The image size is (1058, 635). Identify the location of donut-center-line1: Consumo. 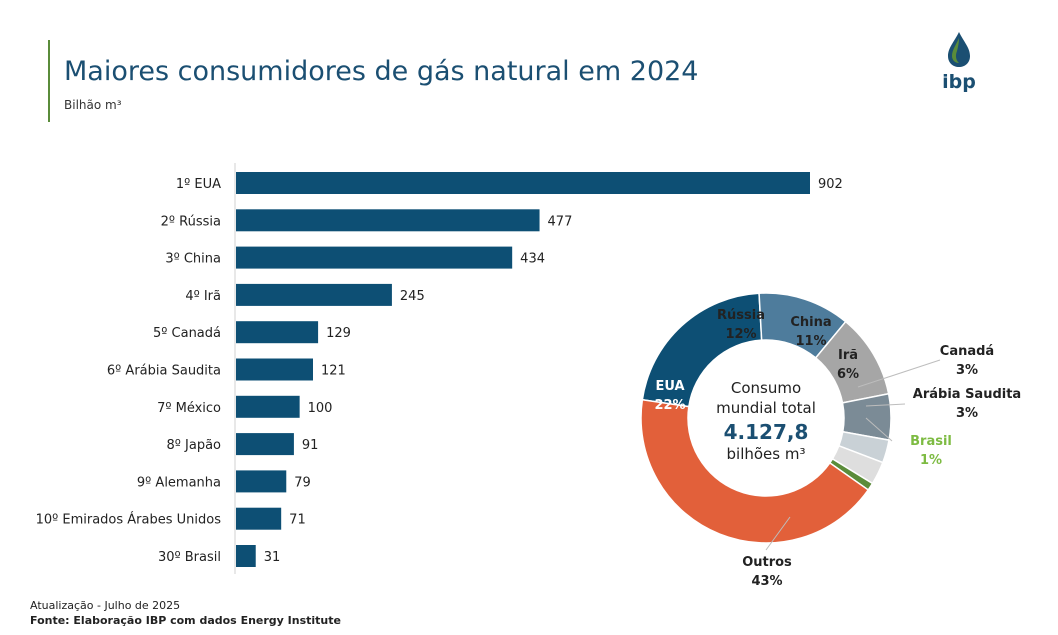
(766, 388).